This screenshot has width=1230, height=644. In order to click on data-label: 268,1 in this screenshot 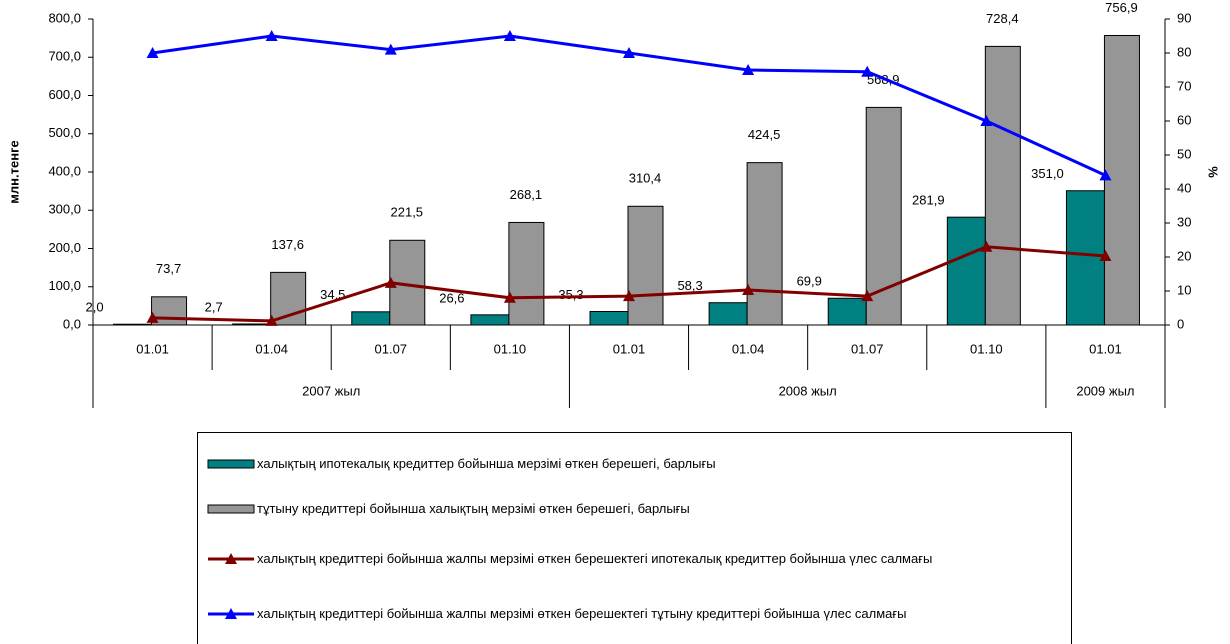, I will do `click(526, 194)`.